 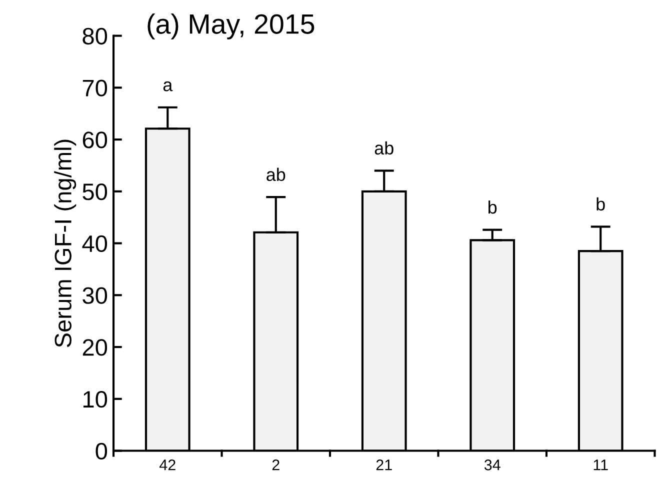 What do you see at coordinates (65, 244) in the screenshot?
I see `y-axis-title: Serum IGF-I (ng/ml)` at bounding box center [65, 244].